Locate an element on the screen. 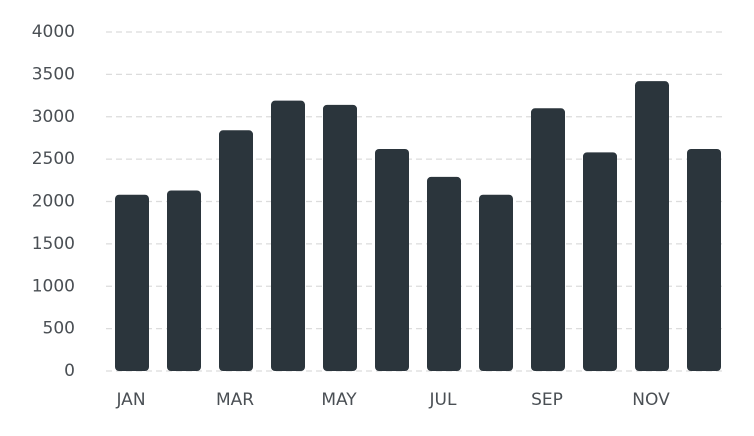  x-tick-label: NOV is located at coordinates (651, 400).